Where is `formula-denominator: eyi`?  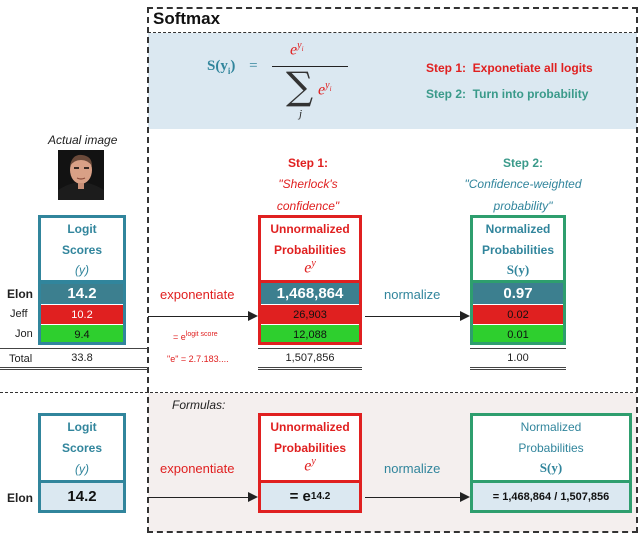
formula-denominator: eyi is located at coordinates (325, 89).